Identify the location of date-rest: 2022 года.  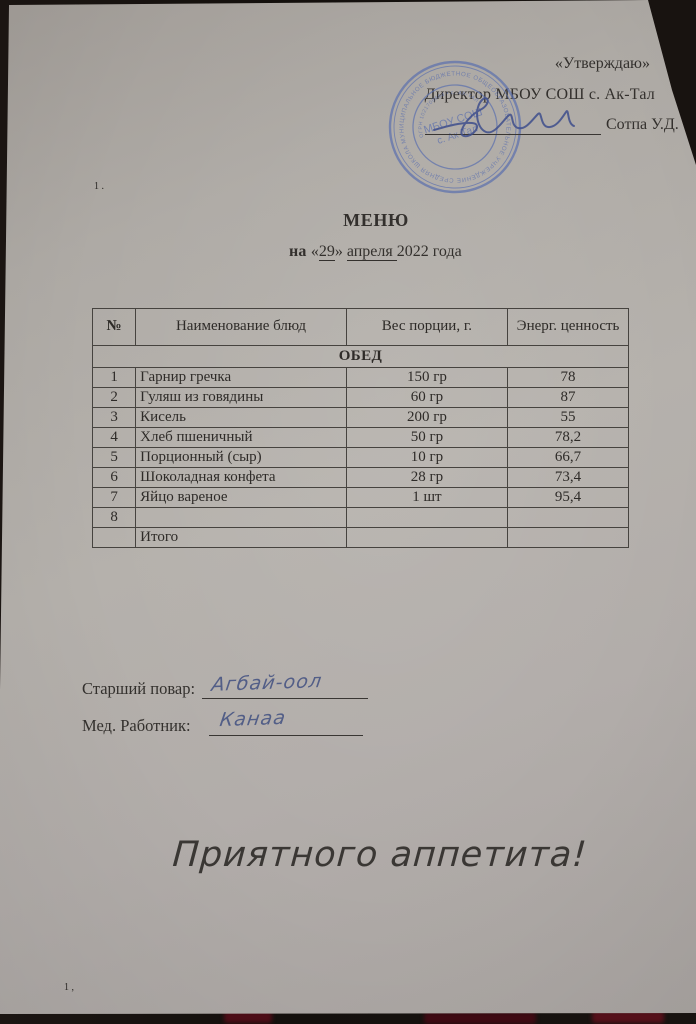
(429, 251).